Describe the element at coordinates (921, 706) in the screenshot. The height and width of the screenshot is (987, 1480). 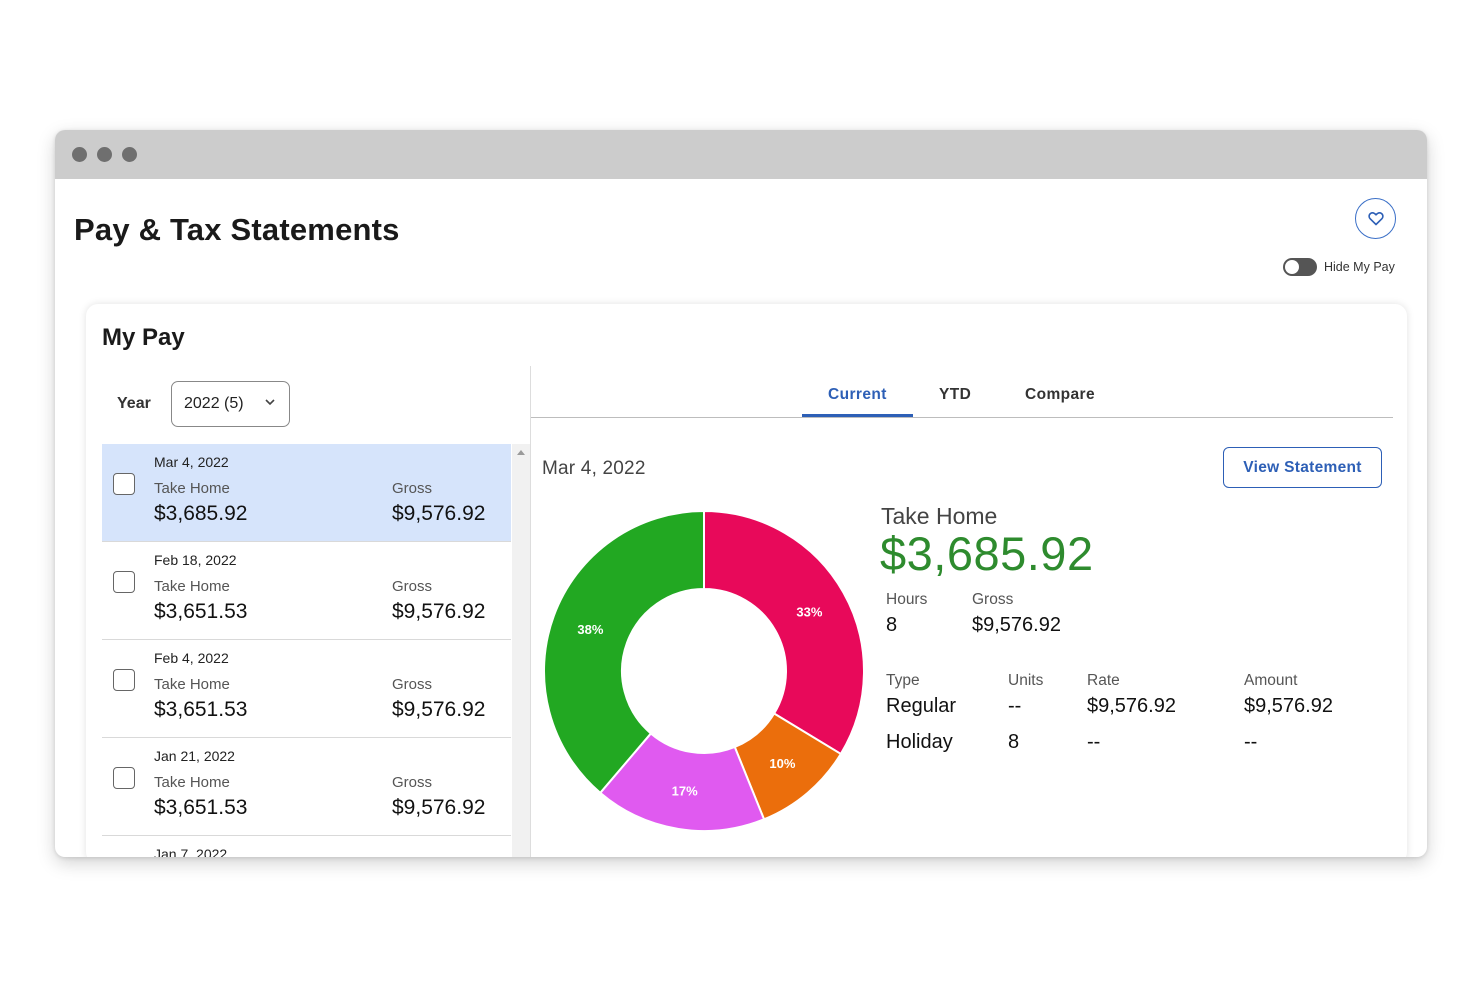
I see `earnings-type: Regular` at that location.